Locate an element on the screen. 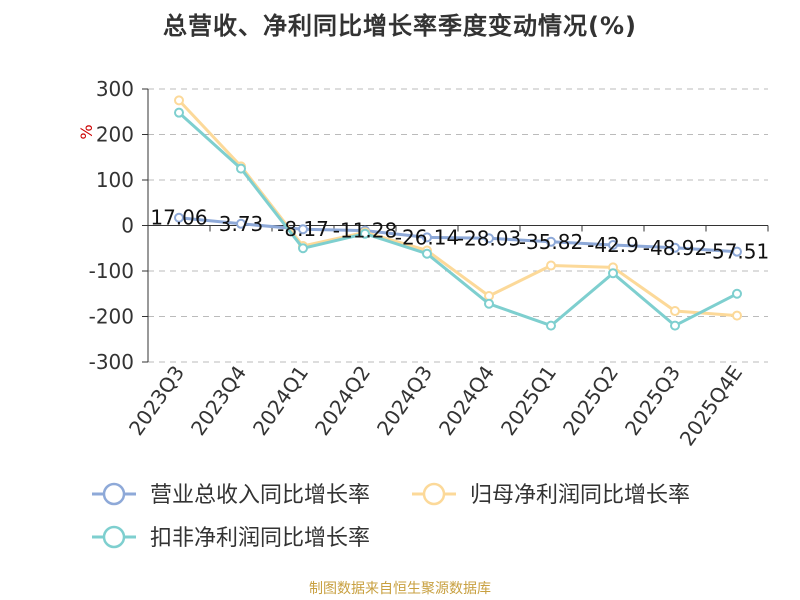 The image size is (800, 600). data-label: -26.14 is located at coordinates (427, 237).